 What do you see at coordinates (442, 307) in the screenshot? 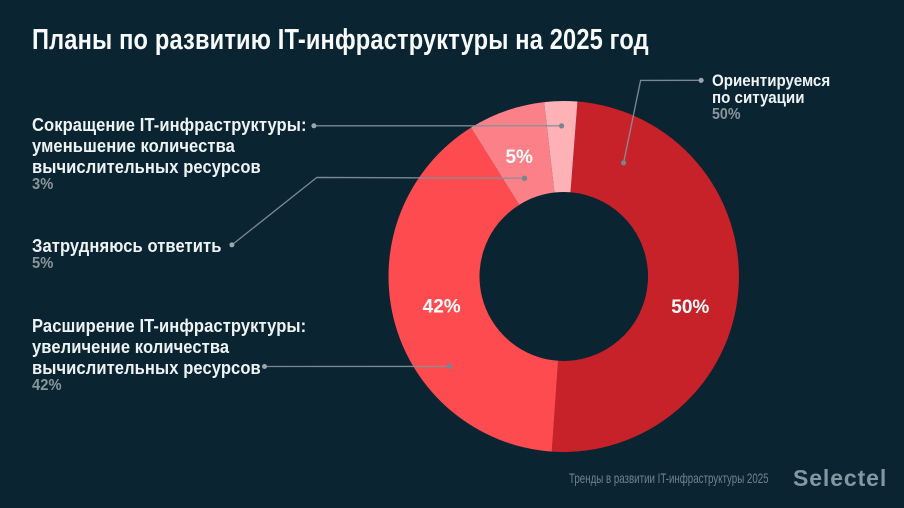
I see `svg-text: 42%` at bounding box center [442, 307].